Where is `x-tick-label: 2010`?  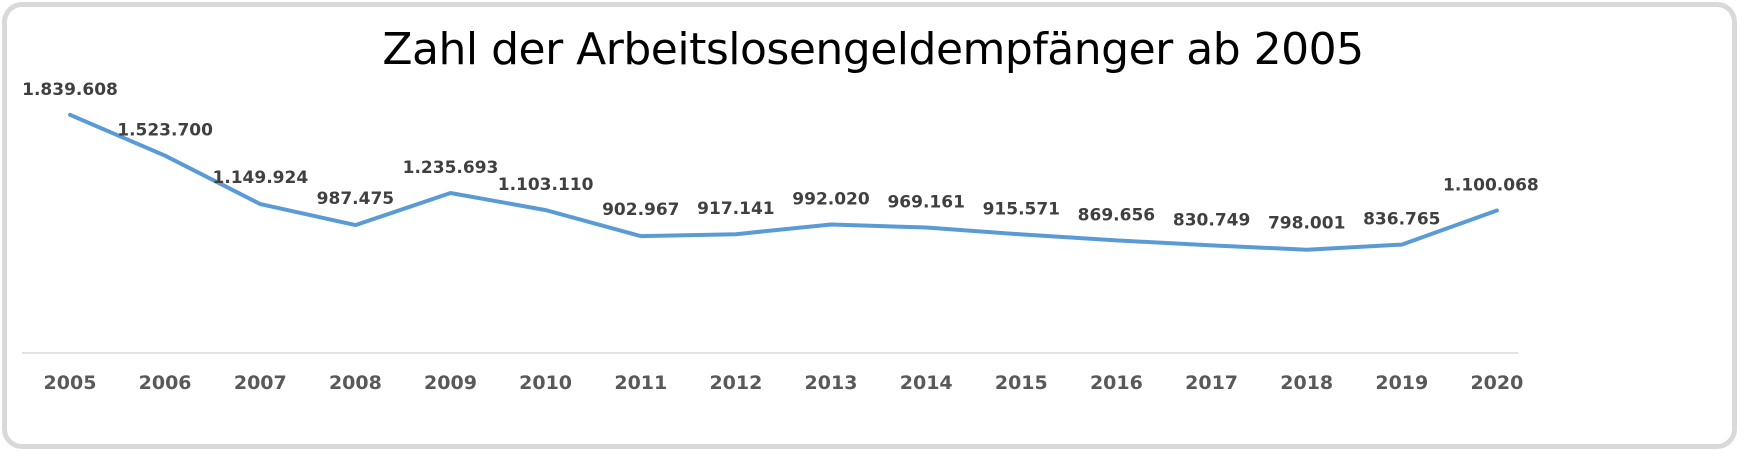 x-tick-label: 2010 is located at coordinates (545, 383).